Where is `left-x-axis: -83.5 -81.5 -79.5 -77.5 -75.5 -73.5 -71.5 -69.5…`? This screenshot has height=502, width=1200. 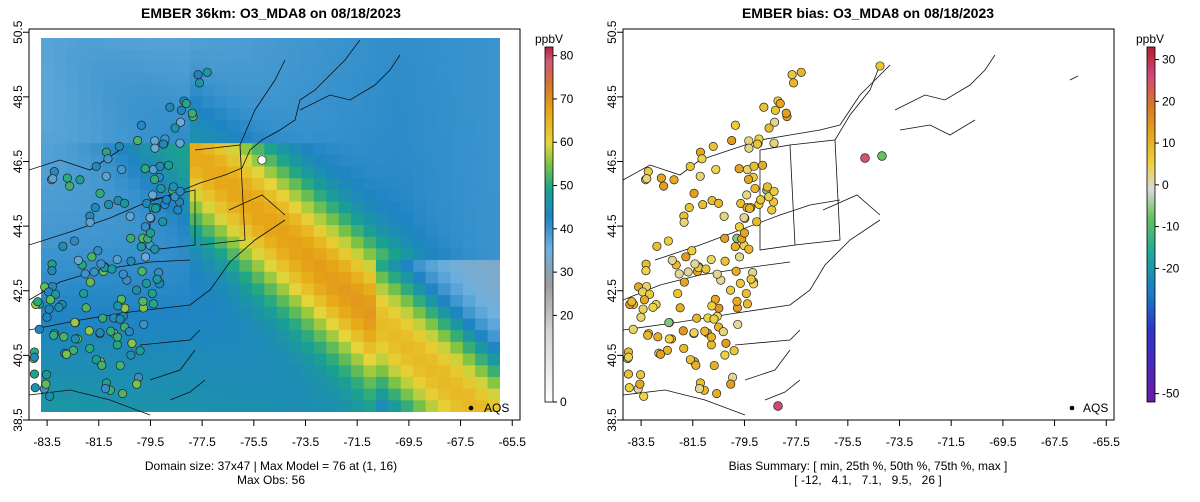
left-x-axis: -83.5 -81.5 -79.5 -77.5 -75.5 -73.5 -71.5 -69.5… is located at coordinates (279, 434).